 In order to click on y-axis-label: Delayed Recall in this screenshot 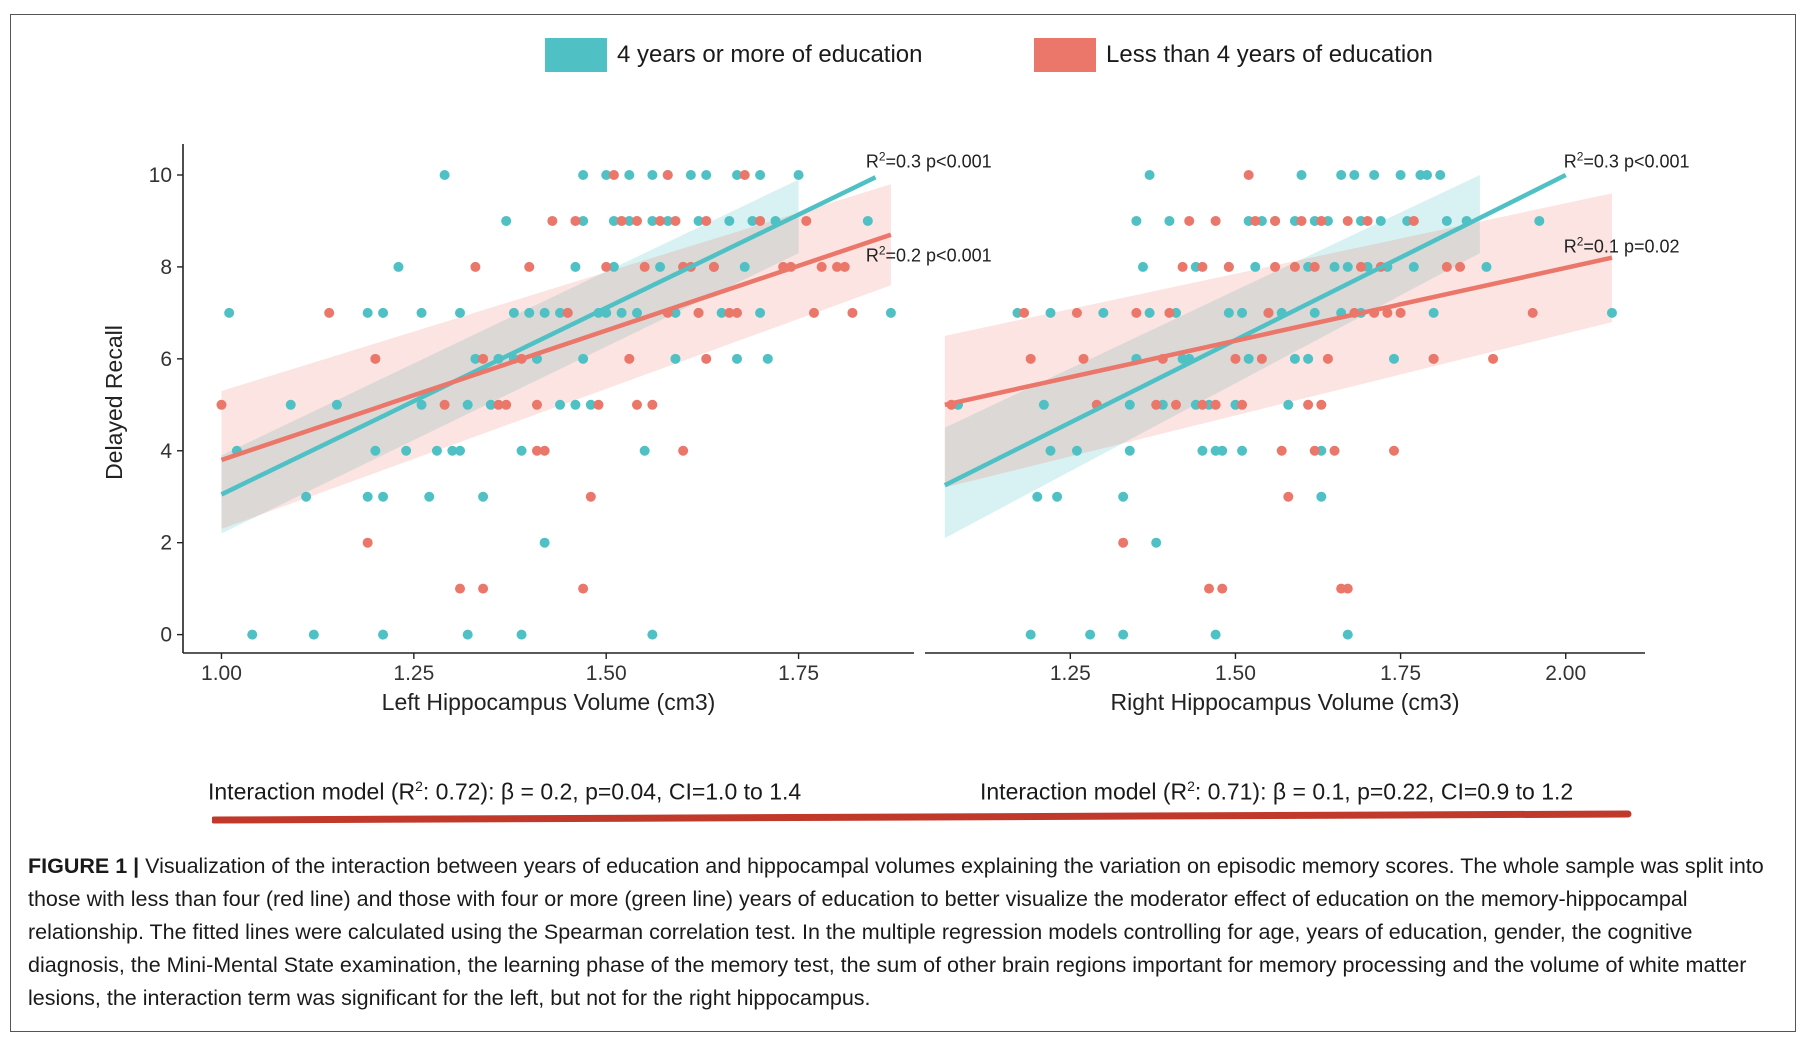, I will do `click(114, 402)`.